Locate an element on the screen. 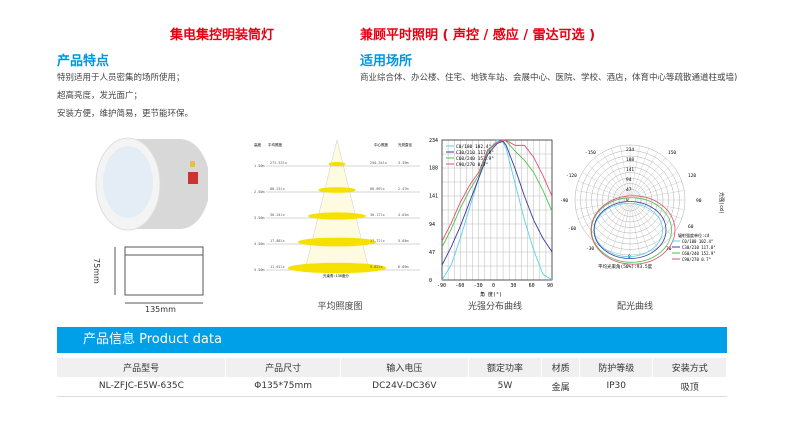  angle-label: 90 is located at coordinates (699, 201).